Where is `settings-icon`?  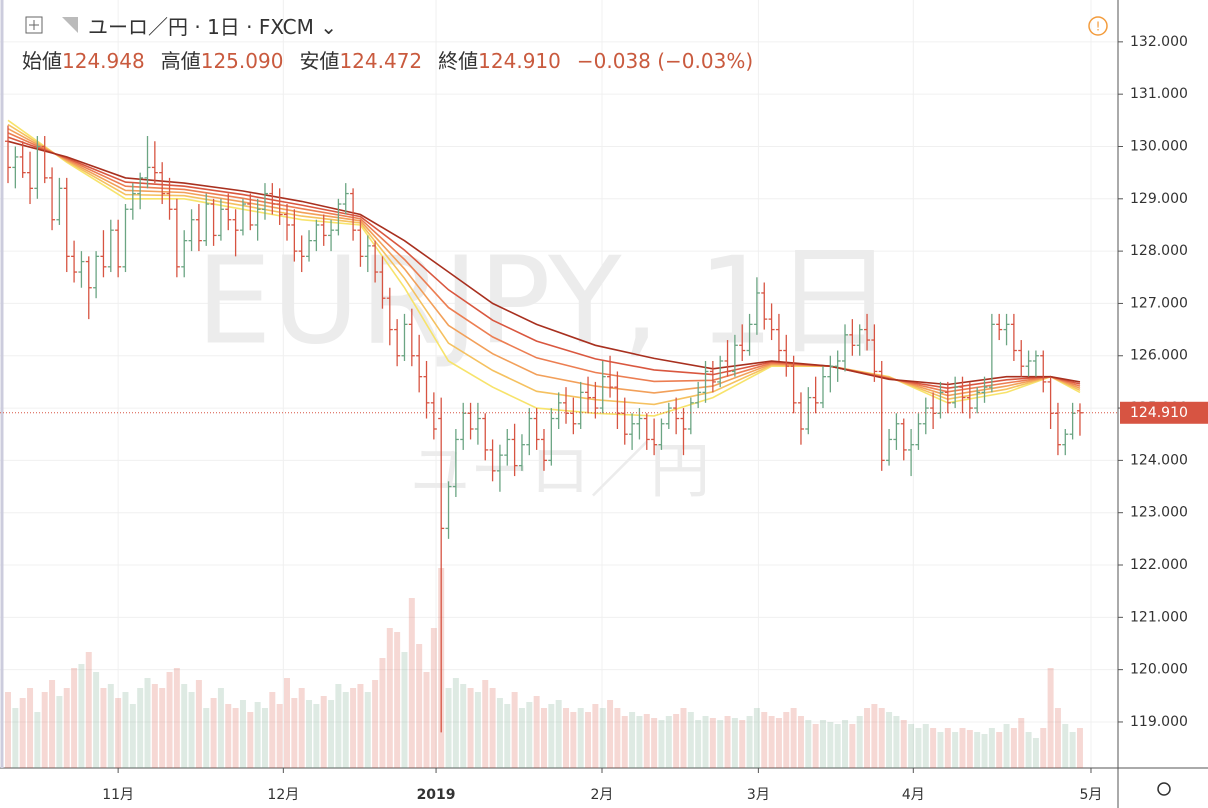
settings-icon is located at coordinates (1164, 789).